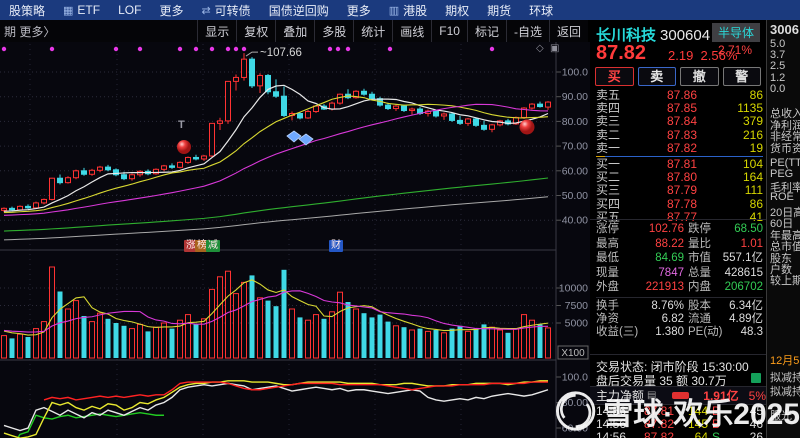 This screenshot has height=438, width=800. What do you see at coordinates (411, 31) in the screenshot?
I see `toolbar-button-画线: 画线` at bounding box center [411, 31].